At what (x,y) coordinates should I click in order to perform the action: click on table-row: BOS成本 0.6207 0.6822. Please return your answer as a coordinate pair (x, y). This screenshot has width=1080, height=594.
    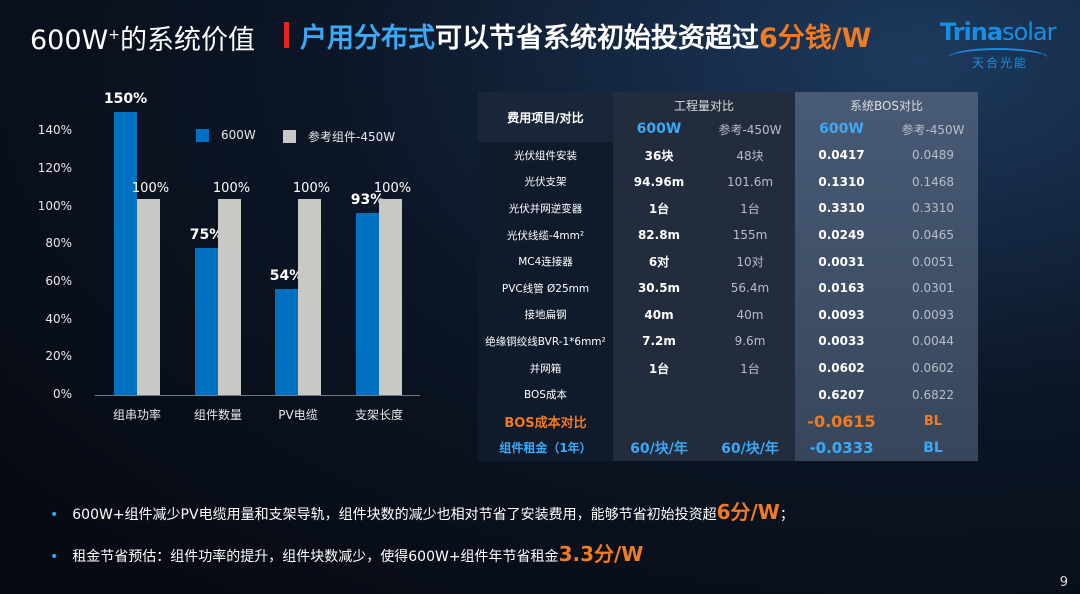
    Looking at the image, I should click on (728, 394).